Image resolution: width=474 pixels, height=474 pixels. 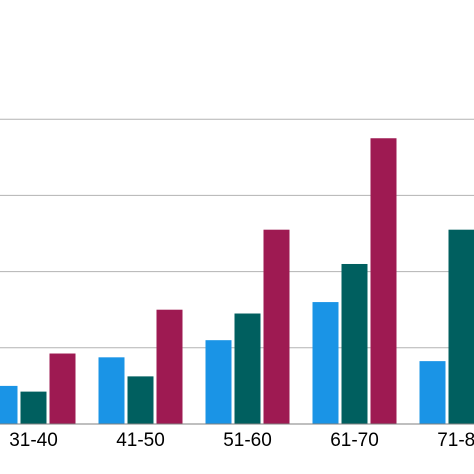 What do you see at coordinates (33, 440) in the screenshot?
I see `x-tick-label: 31-40` at bounding box center [33, 440].